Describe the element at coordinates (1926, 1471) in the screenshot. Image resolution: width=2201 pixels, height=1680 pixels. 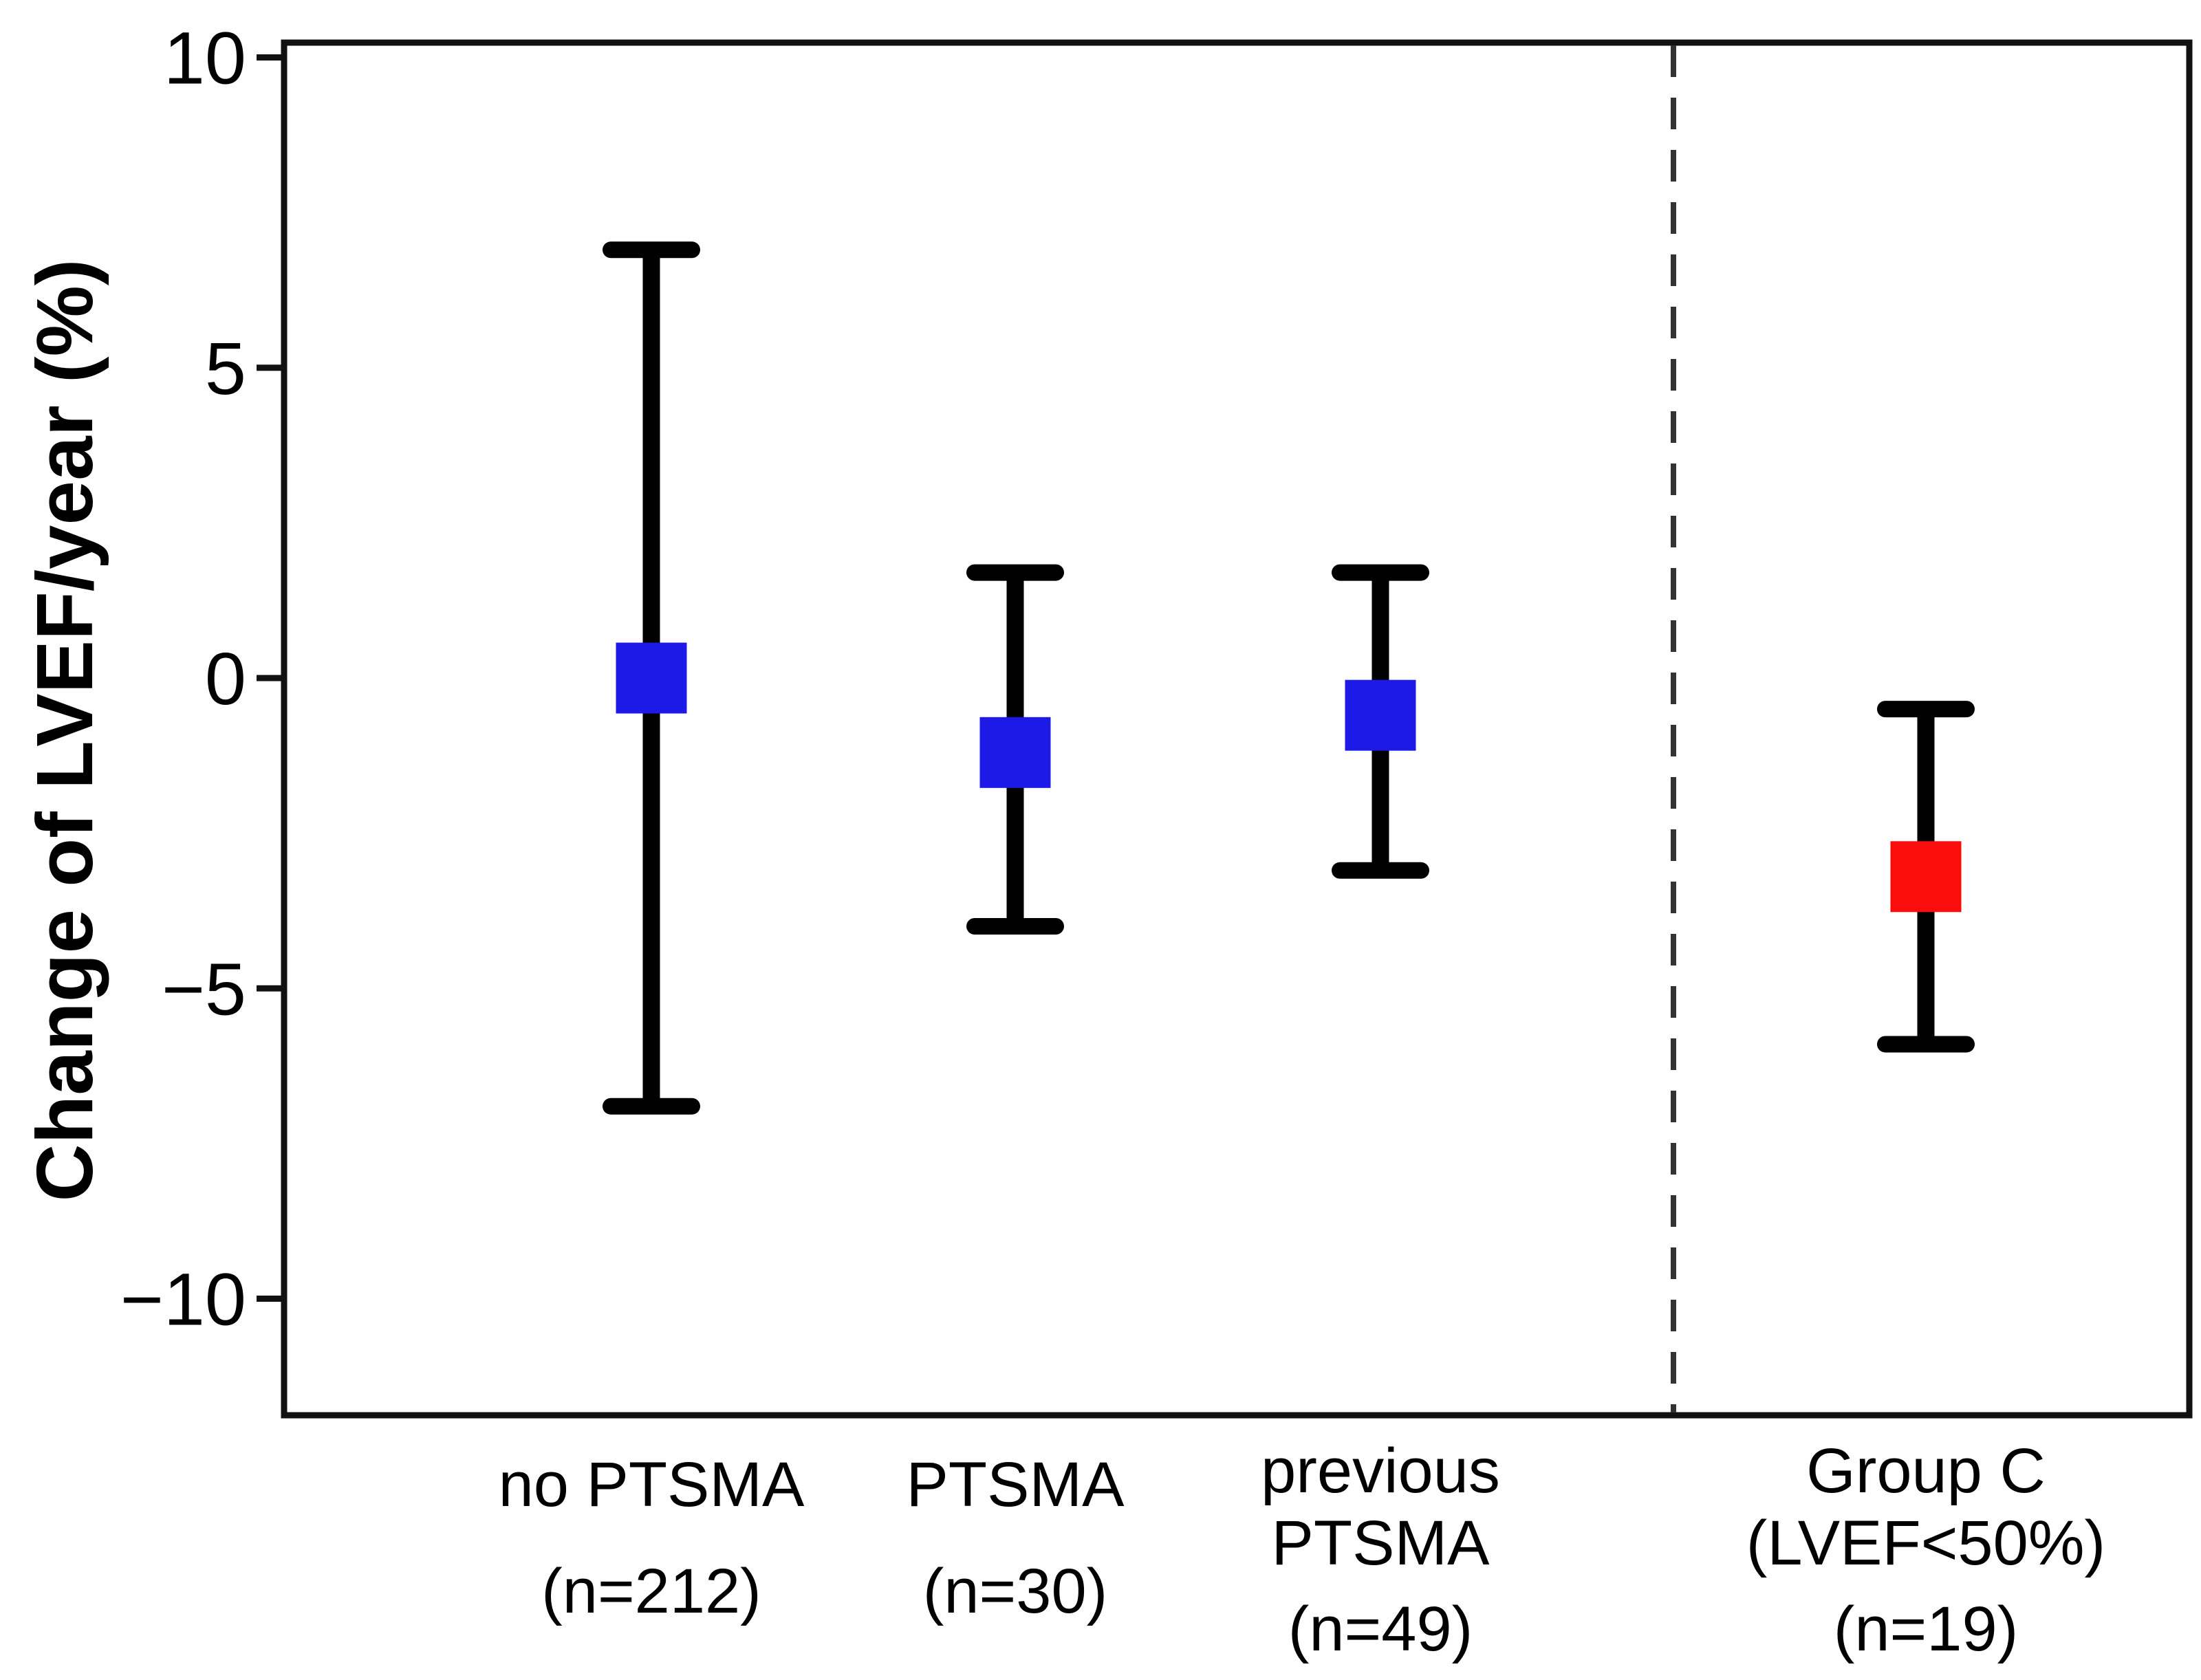
I see `x-category-label: Group C` at that location.